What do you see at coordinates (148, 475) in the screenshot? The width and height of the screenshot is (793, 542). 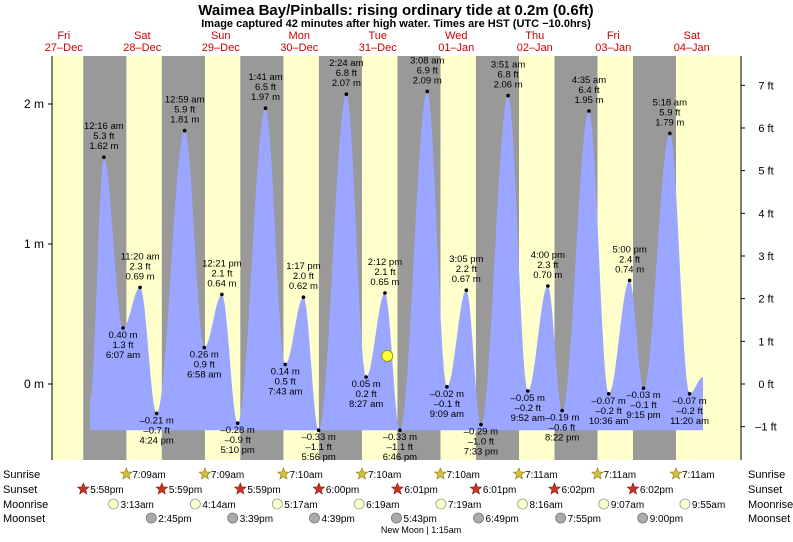 I see `sunrise-time: 7:09am` at bounding box center [148, 475].